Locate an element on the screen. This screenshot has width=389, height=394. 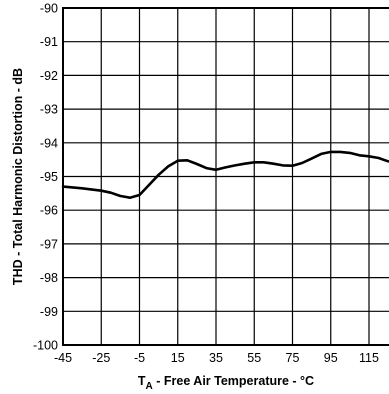
x-tick-label: -25 is located at coordinates (101, 358).